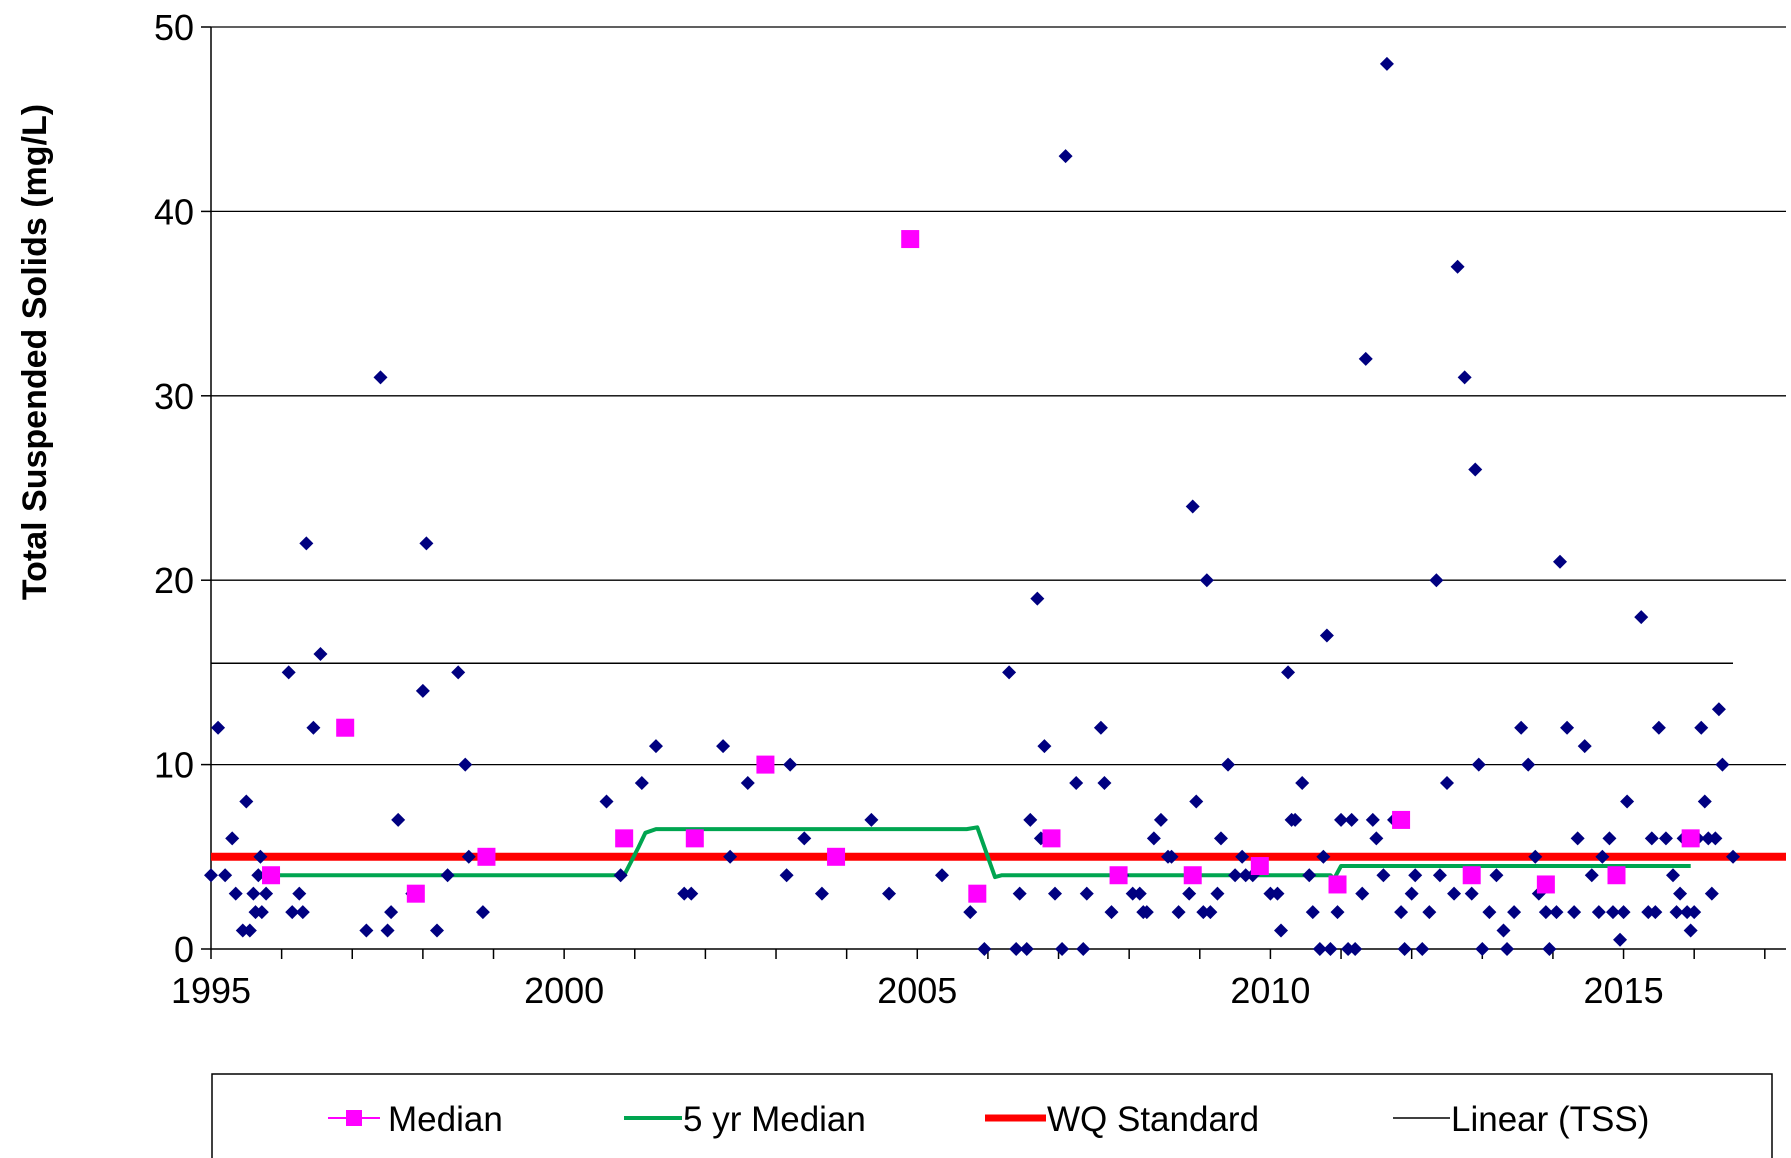 This screenshot has width=1791, height=1158. I want to click on legend-item-linear-tss: Linear (TSS), so click(1521, 1119).